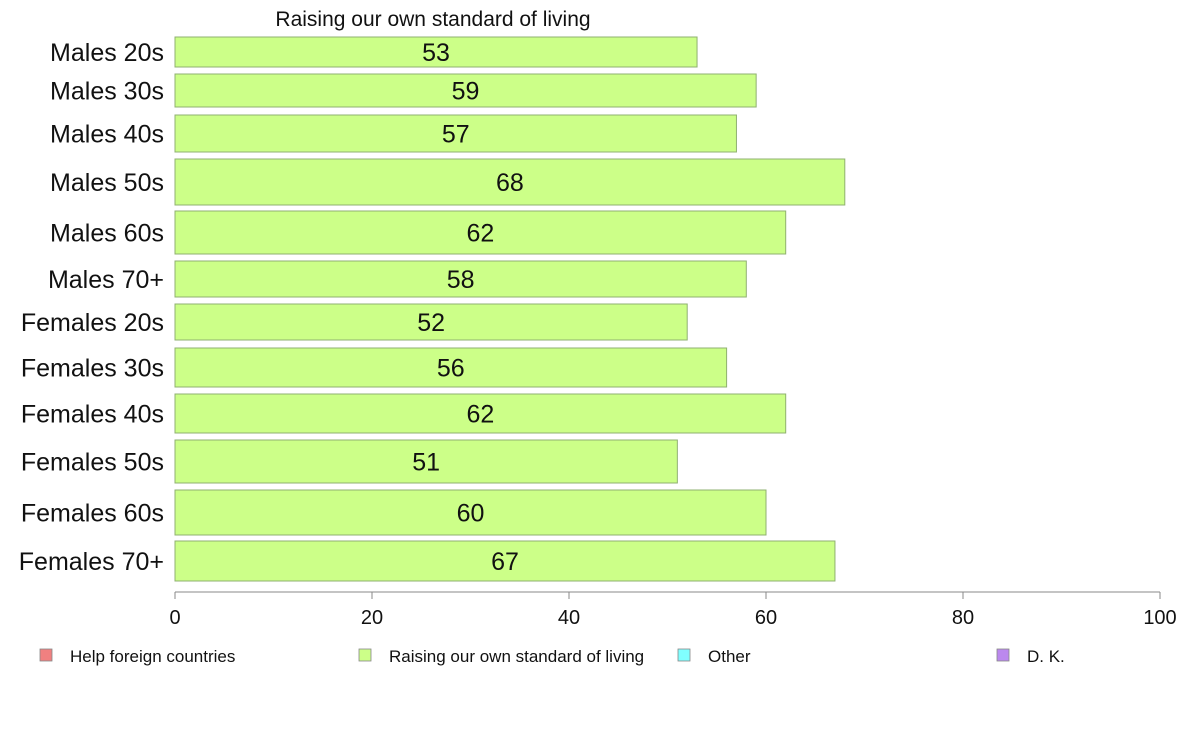 Image resolution: width=1188 pixels, height=736 pixels. What do you see at coordinates (107, 183) in the screenshot?
I see `category-label: Males 50s` at bounding box center [107, 183].